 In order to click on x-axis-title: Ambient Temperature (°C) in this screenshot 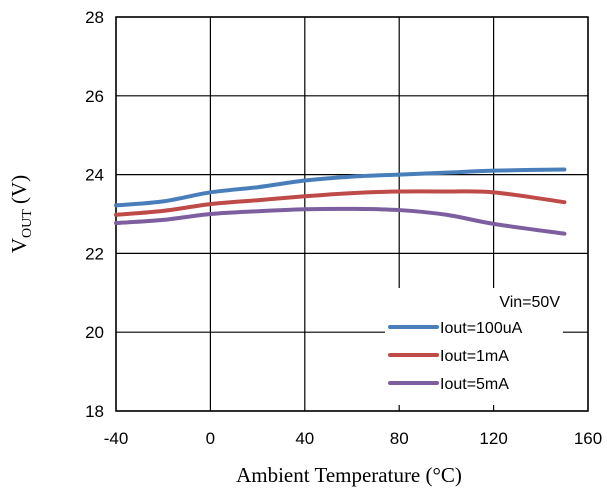, I will do `click(349, 475)`.